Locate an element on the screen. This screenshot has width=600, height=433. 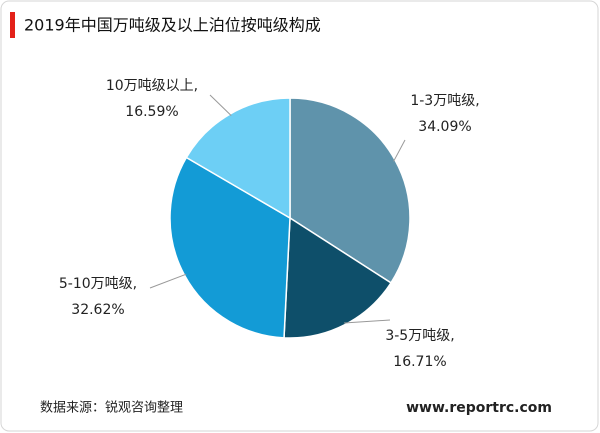
value-label: 32.62% is located at coordinates (97, 310).